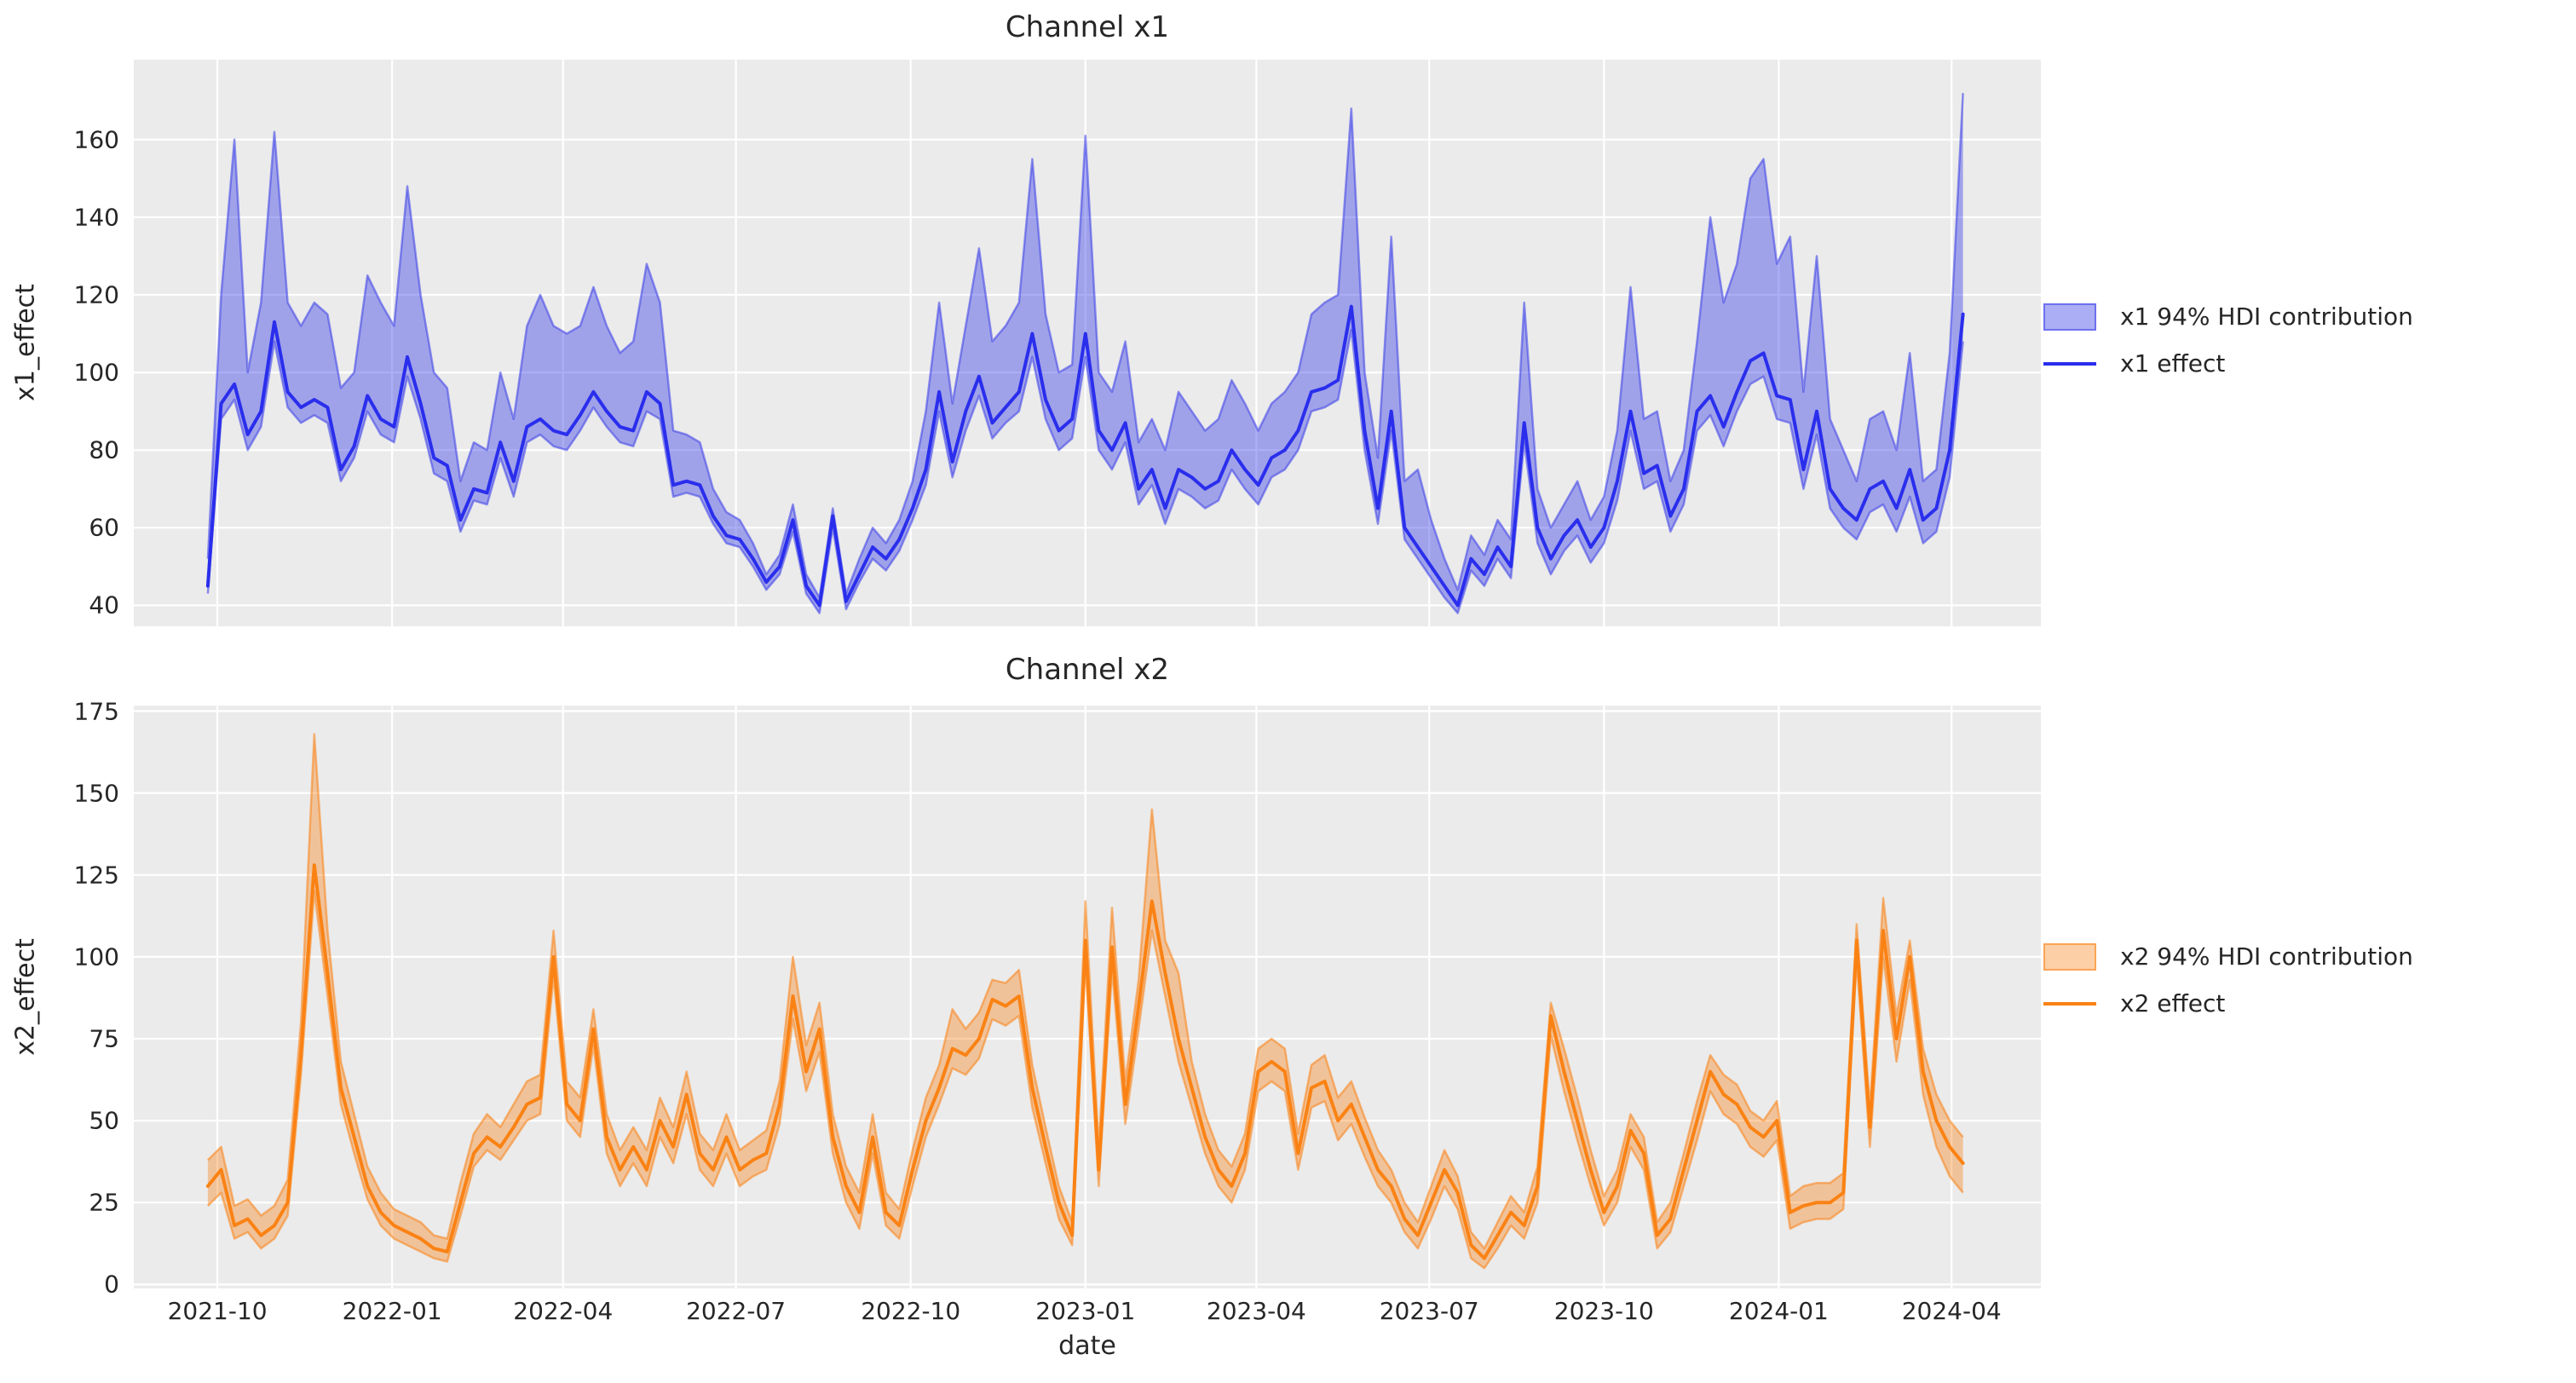 Image resolution: width=2576 pixels, height=1383 pixels. Describe the element at coordinates (96, 876) in the screenshot. I see `y-tick-label: 125` at that location.